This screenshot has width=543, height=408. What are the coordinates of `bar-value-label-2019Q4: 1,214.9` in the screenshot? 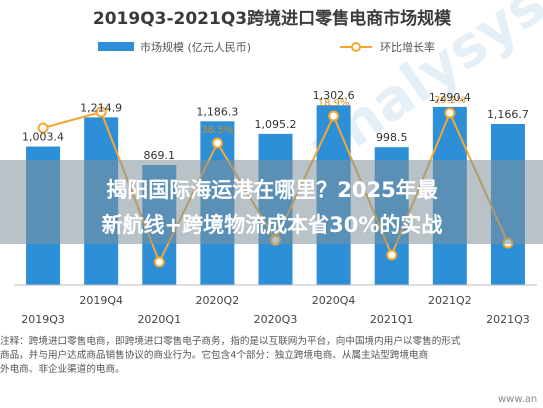 It's located at (101, 107).